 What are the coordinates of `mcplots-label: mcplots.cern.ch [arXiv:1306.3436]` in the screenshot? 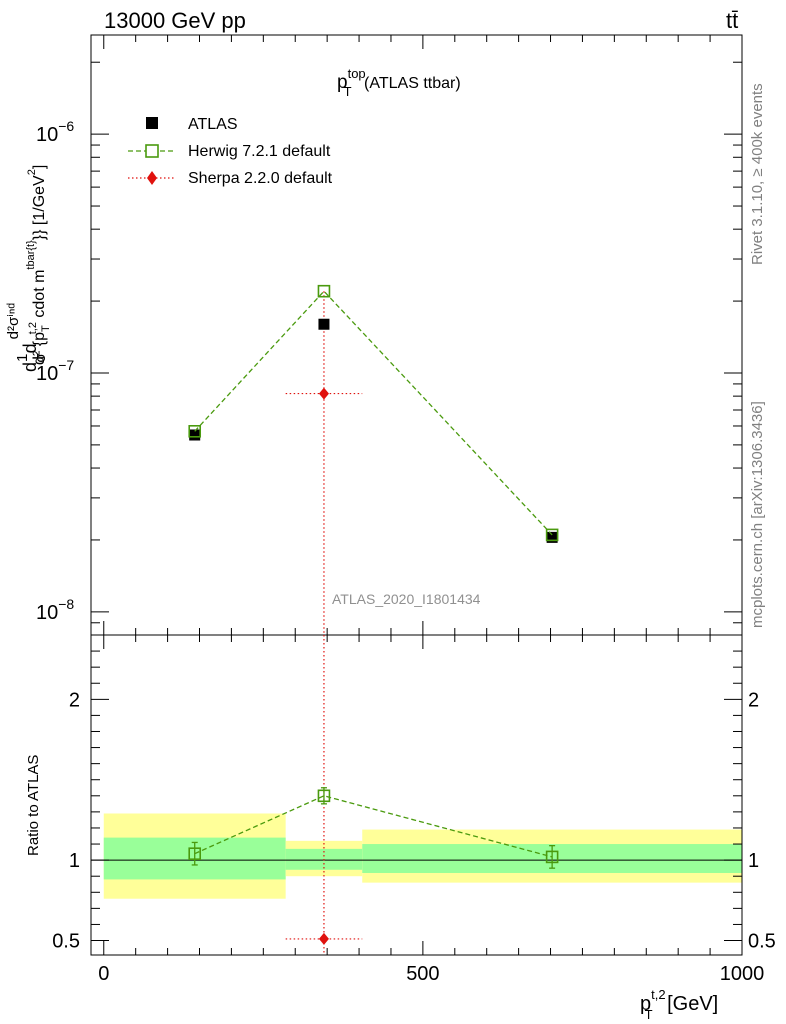 It's located at (757, 514).